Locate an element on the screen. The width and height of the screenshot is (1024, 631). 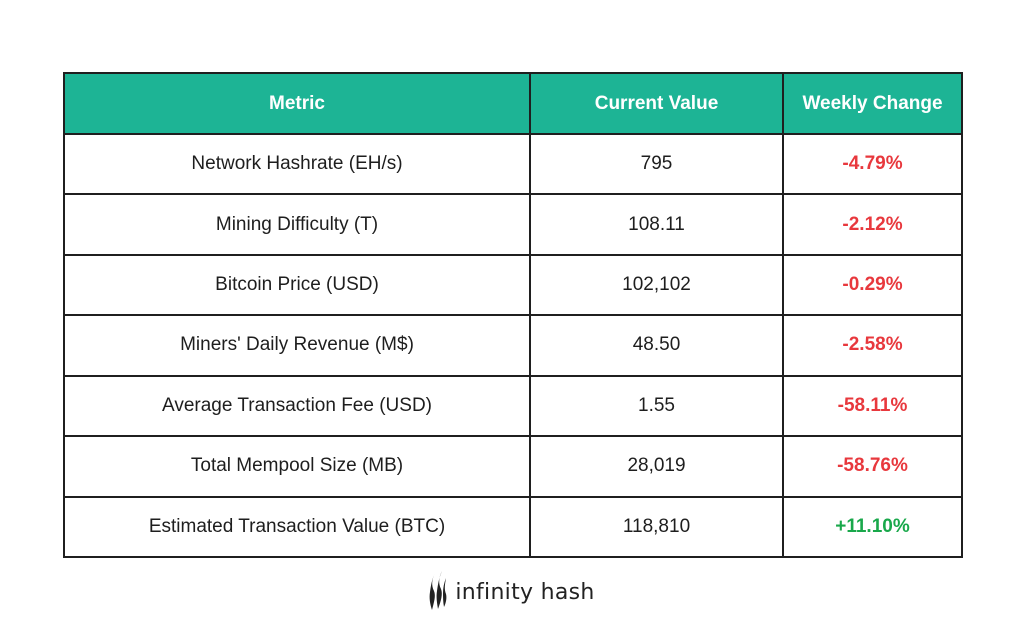
table-row: Network Hashrate (EH/s) 795 -4.79% is located at coordinates (513, 164).